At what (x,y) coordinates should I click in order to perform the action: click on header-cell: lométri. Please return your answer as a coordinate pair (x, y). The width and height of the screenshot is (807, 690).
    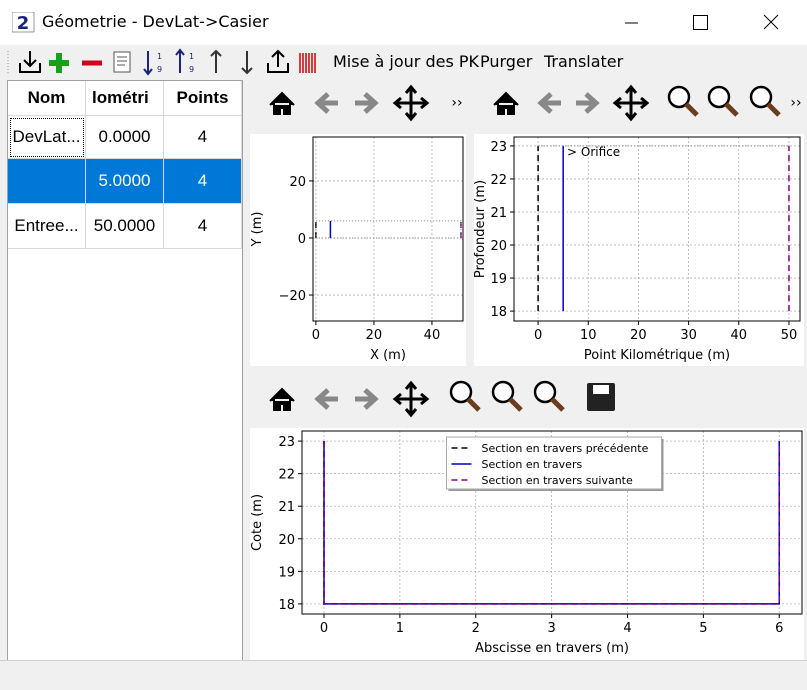
    Looking at the image, I should click on (125, 98).